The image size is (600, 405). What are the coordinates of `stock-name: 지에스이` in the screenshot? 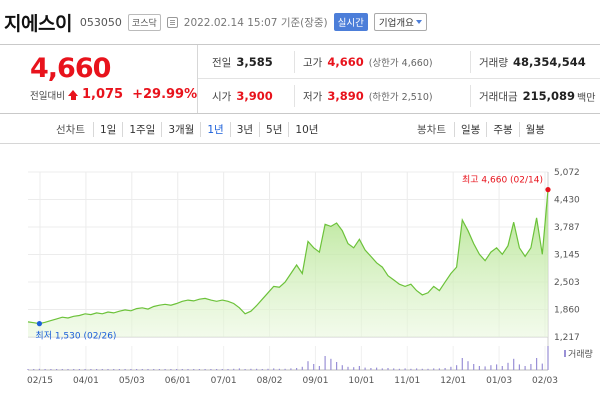 It's located at (38, 23).